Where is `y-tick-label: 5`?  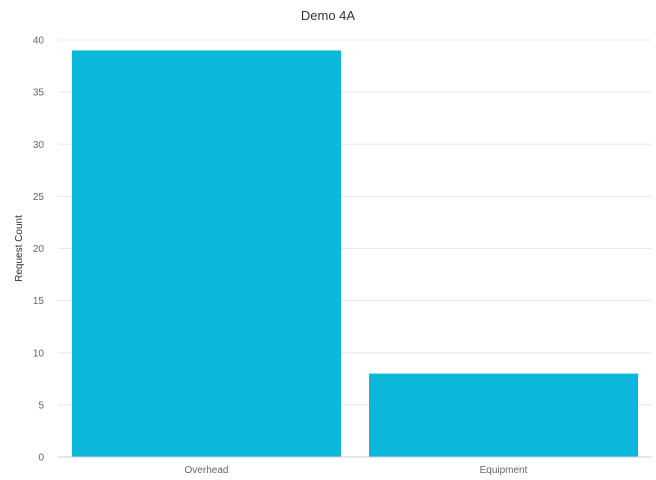 y-tick-label: 5 is located at coordinates (41, 405).